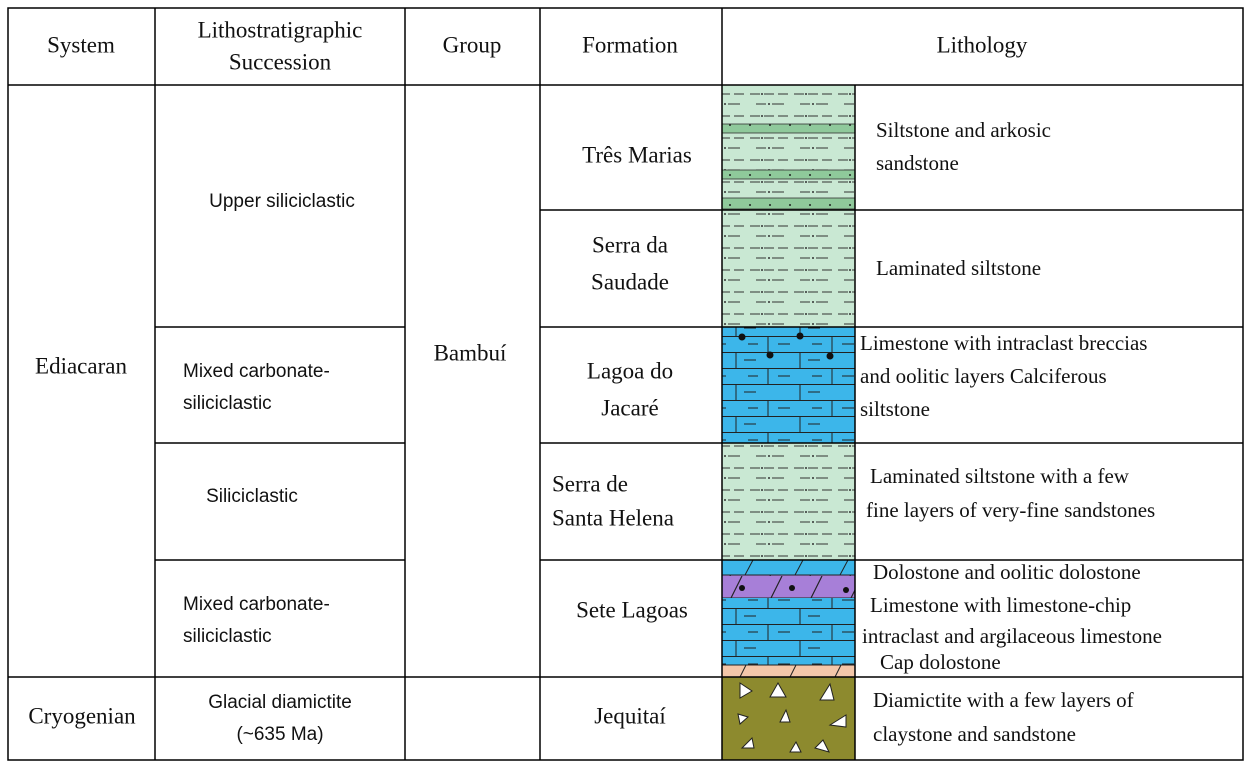 The height and width of the screenshot is (765, 1250). I want to click on lithology-text: Limestone with limestone-chip, so click(1000, 605).